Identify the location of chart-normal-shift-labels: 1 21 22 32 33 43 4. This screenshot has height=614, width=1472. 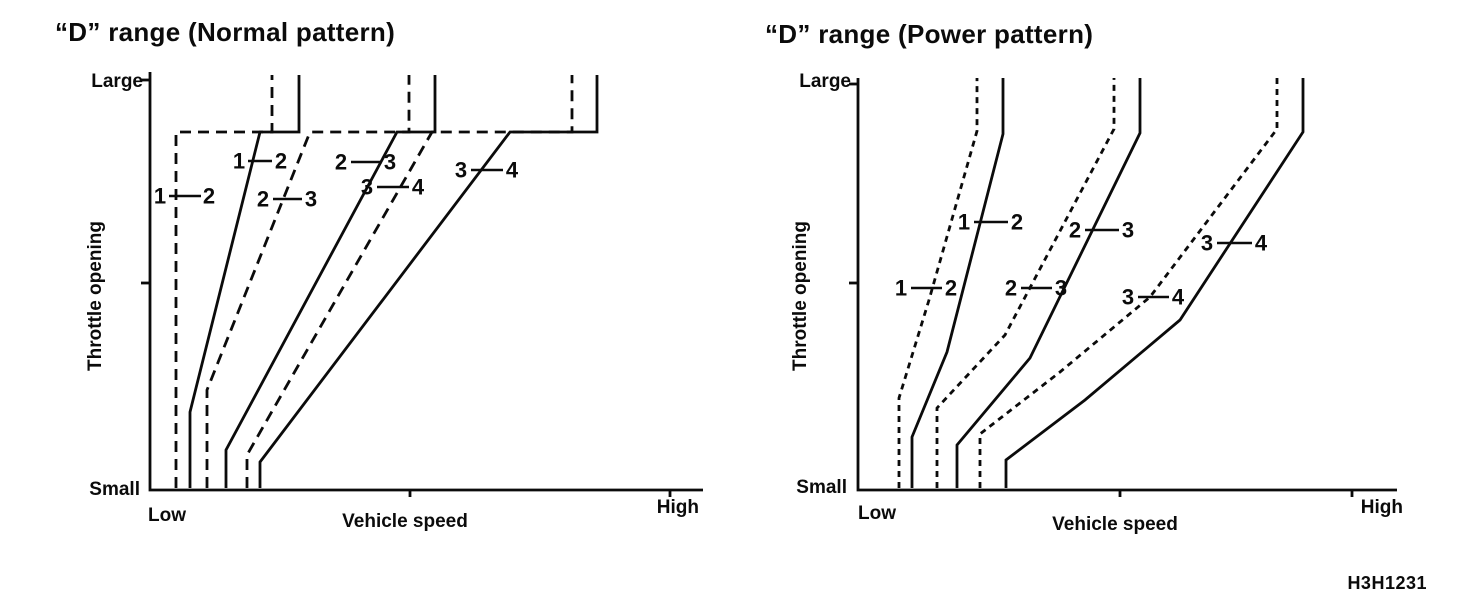
(336, 180).